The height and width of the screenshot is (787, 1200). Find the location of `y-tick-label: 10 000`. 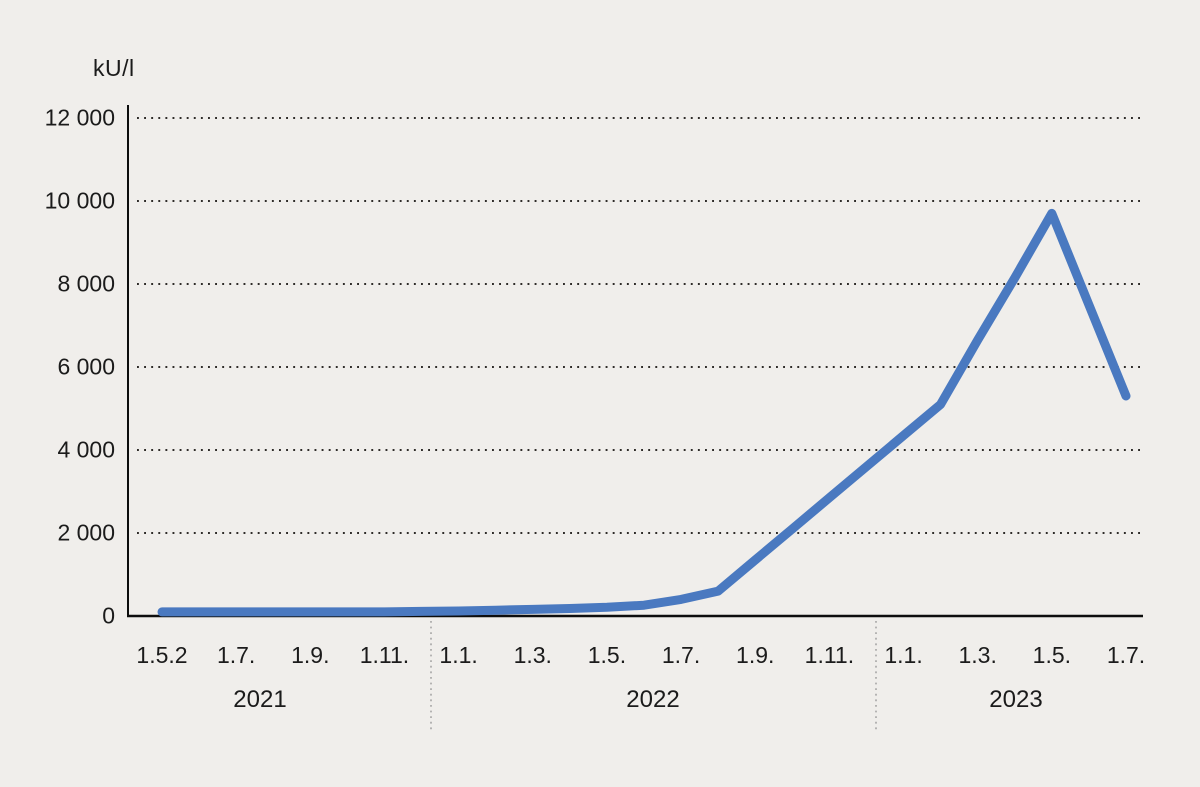

y-tick-label: 10 000 is located at coordinates (79, 200).